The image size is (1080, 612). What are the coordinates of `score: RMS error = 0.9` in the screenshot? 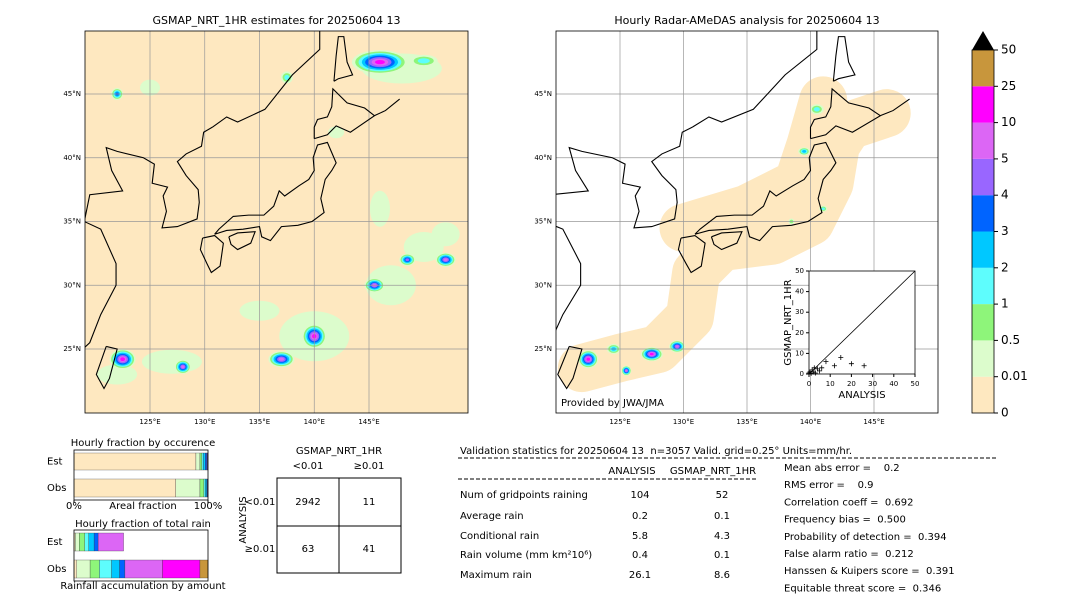 It's located at (829, 485).